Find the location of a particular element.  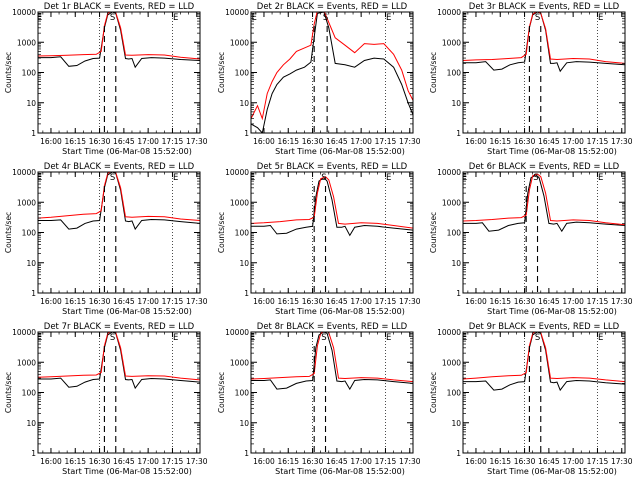

panel-title: Det 4r BLACK = Events, RED = LLD is located at coordinates (119, 167).